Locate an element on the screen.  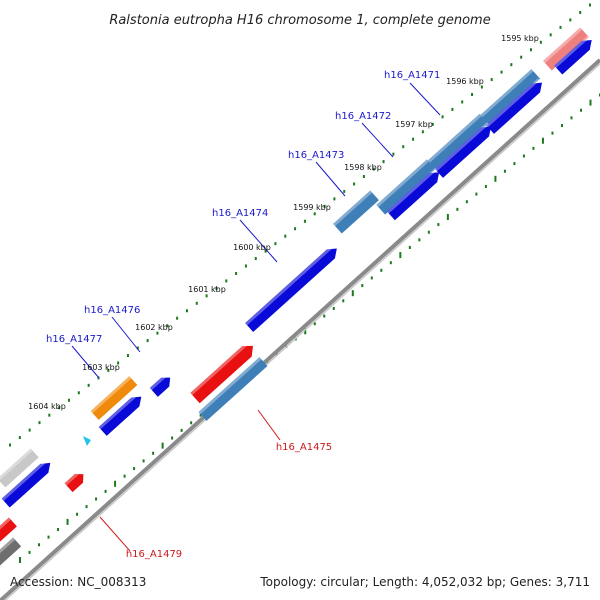
gene-label: h16_A1477 is located at coordinates (74, 339).